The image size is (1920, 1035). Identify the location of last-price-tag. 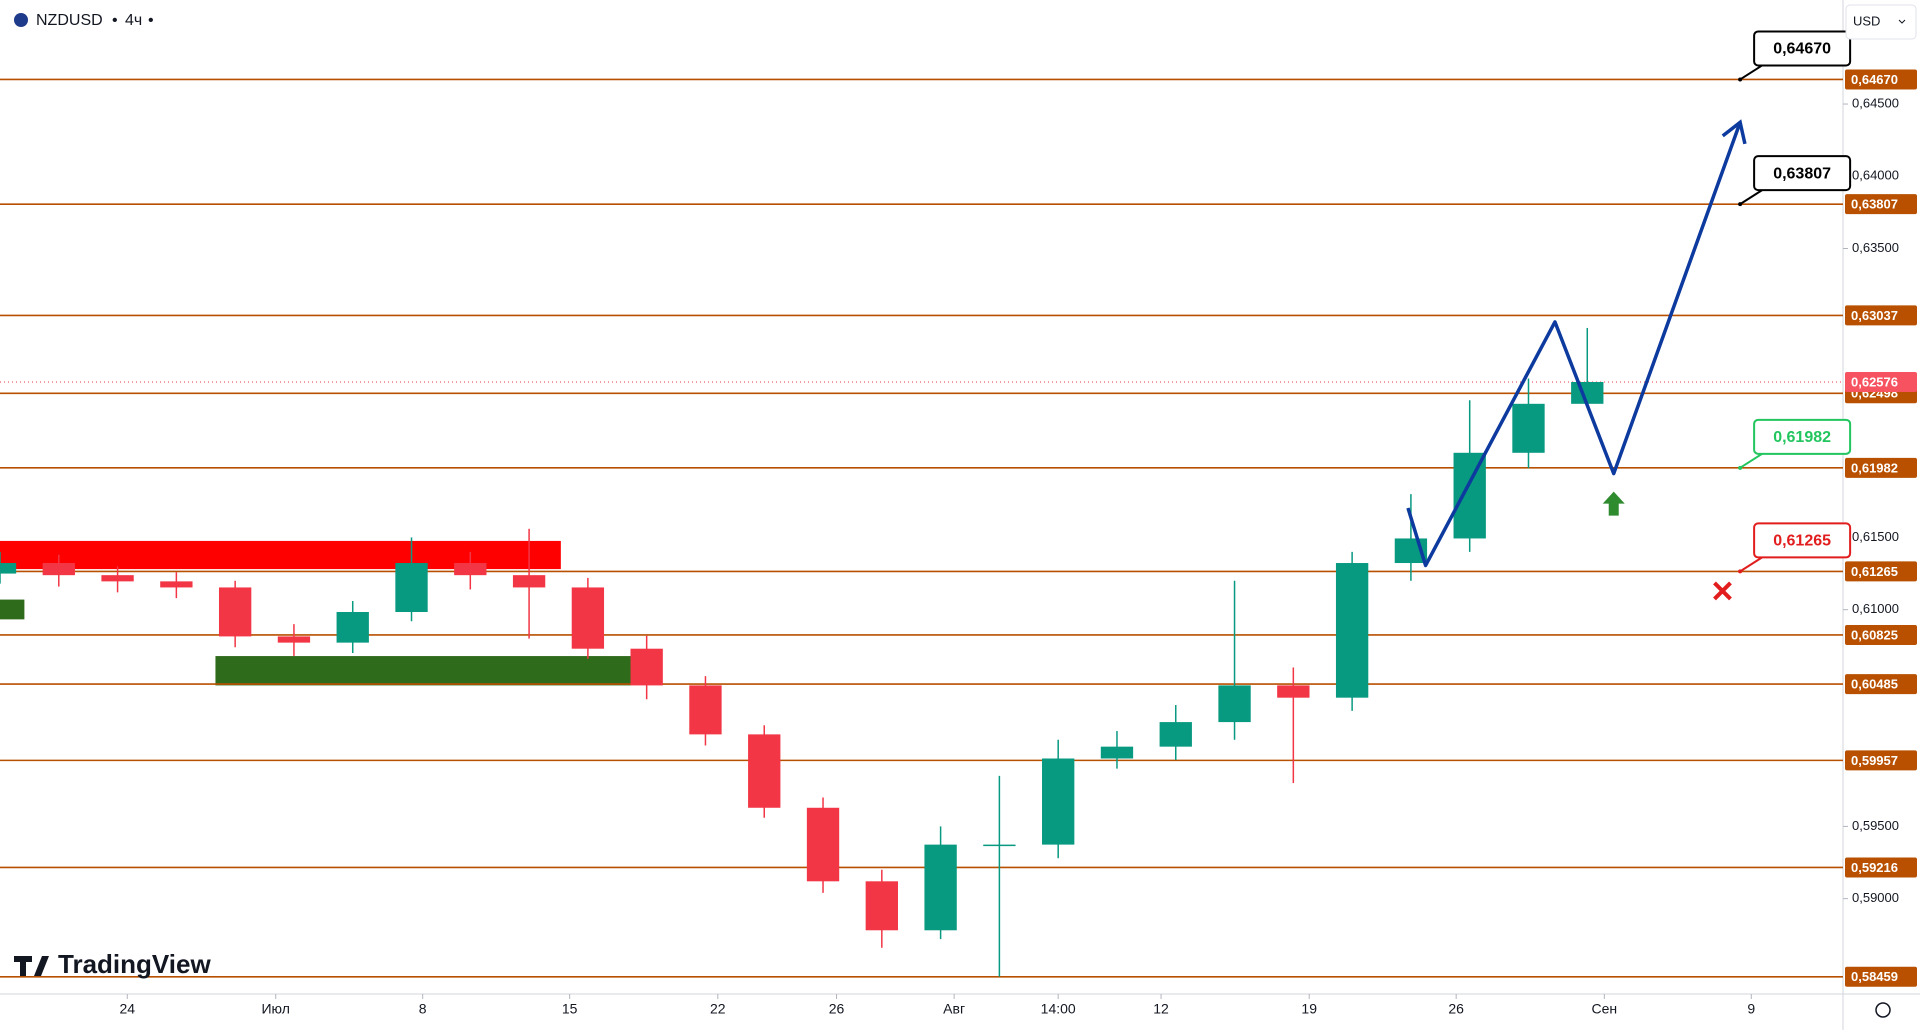
(1881, 381).